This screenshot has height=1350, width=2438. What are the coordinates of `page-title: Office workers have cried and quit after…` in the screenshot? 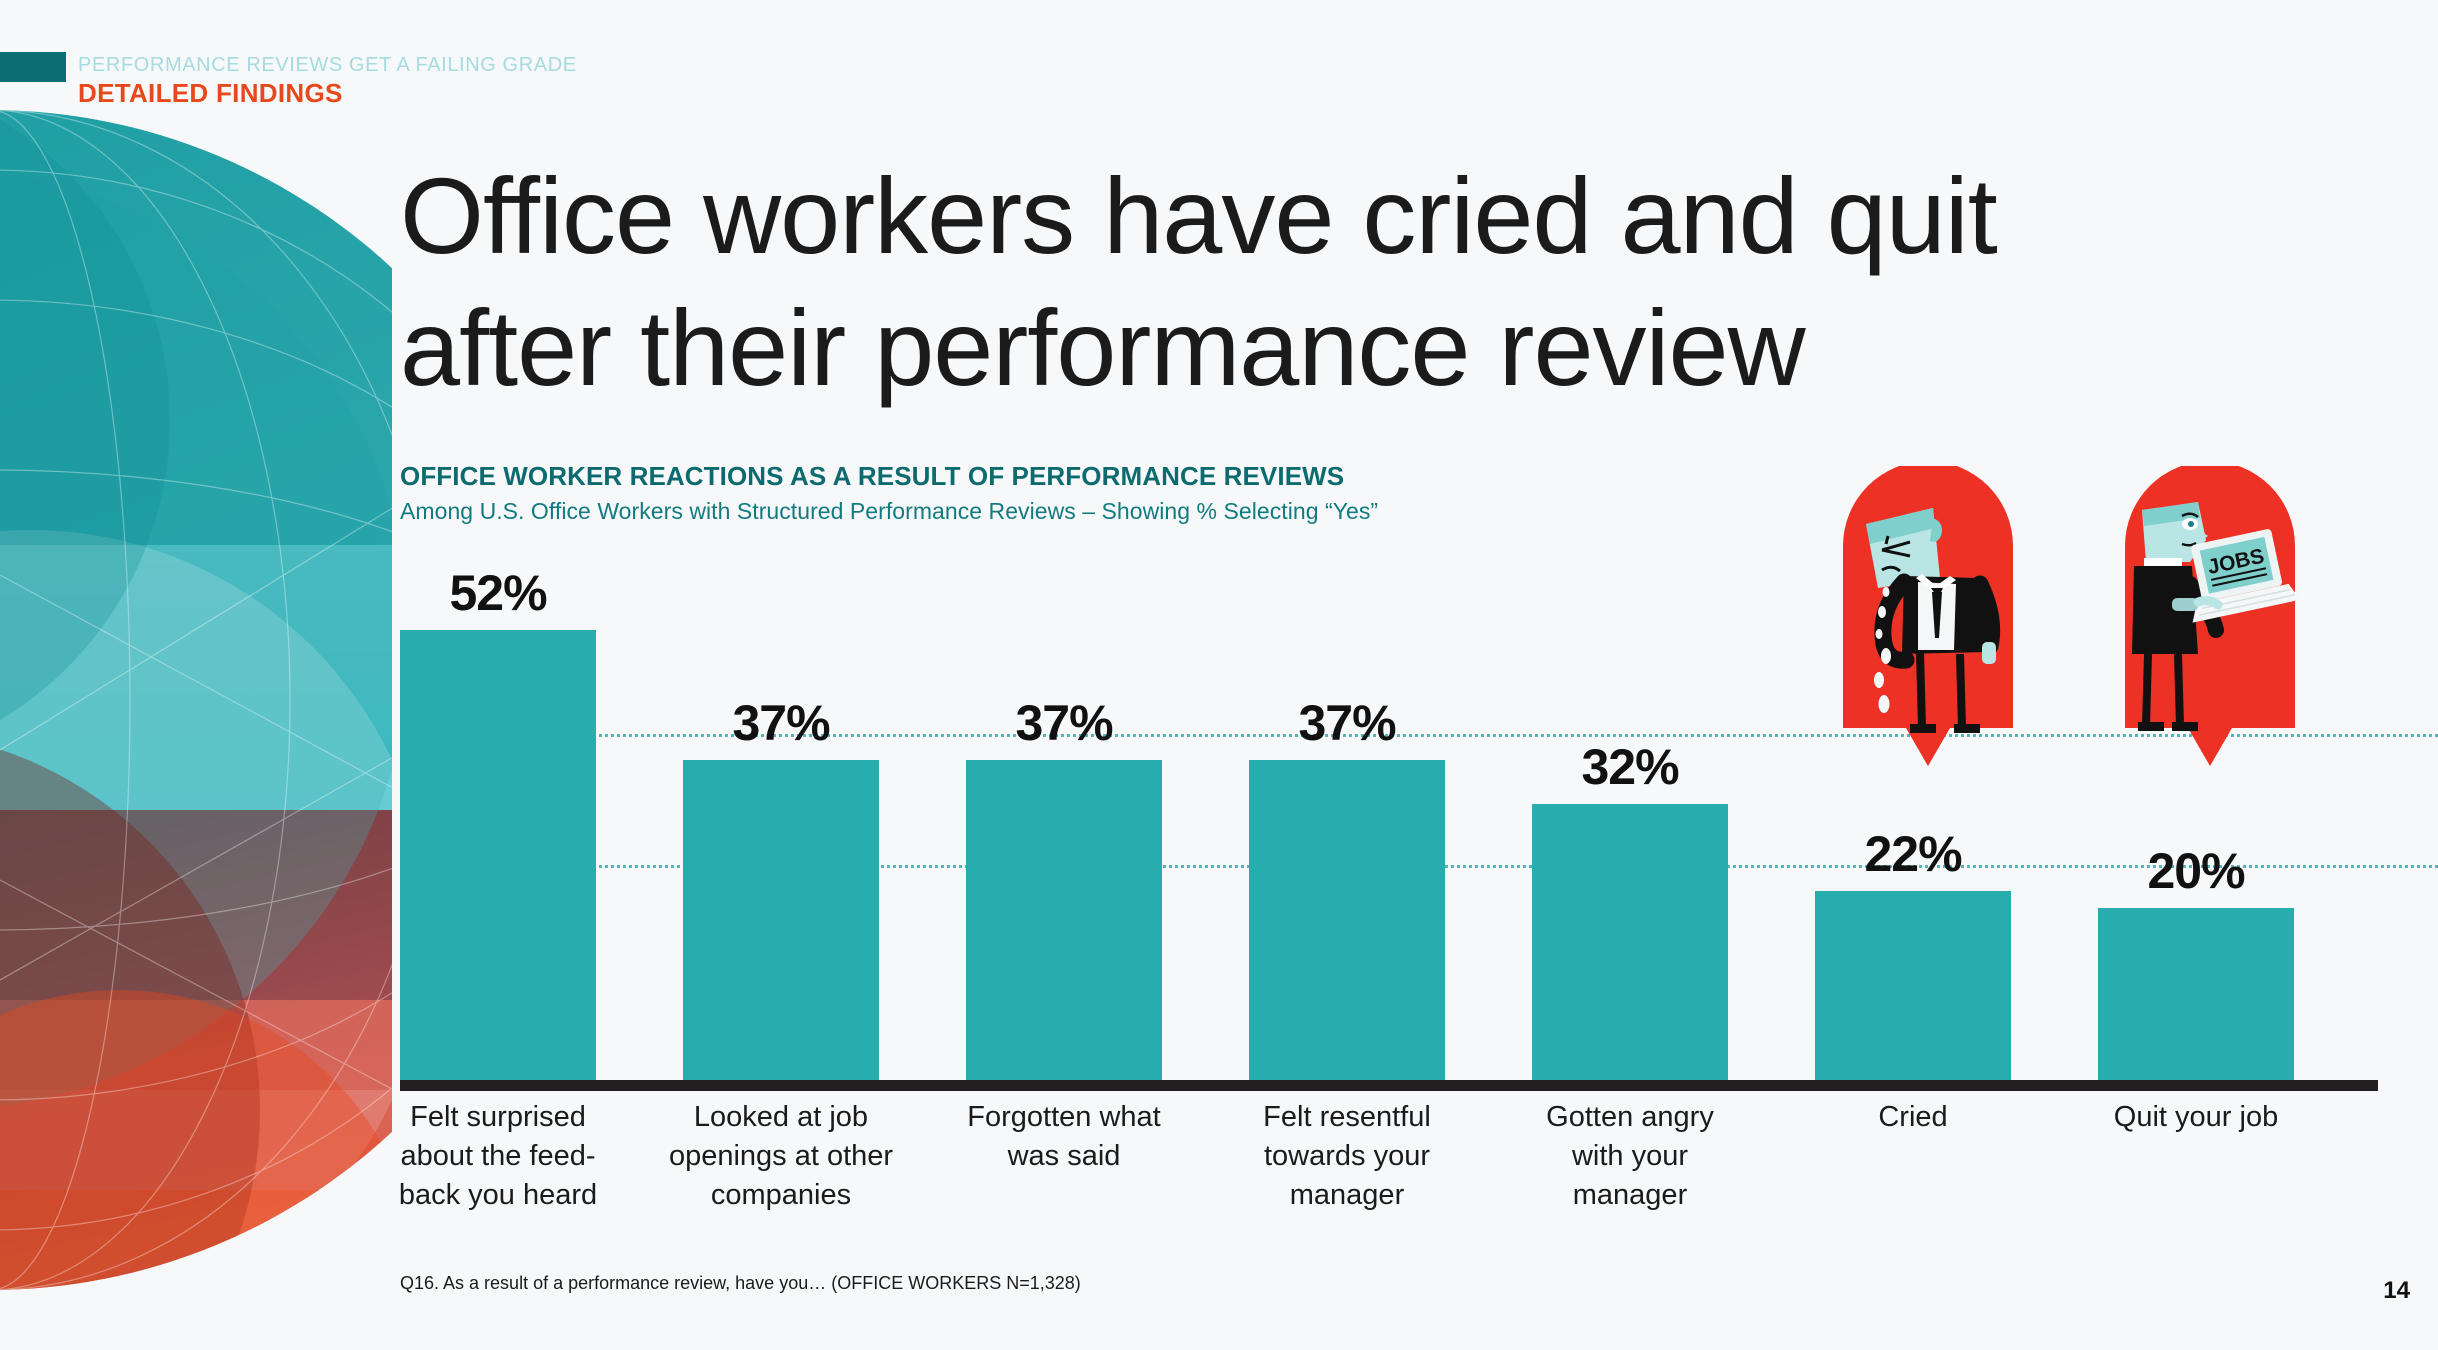 It's located at (1250, 282).